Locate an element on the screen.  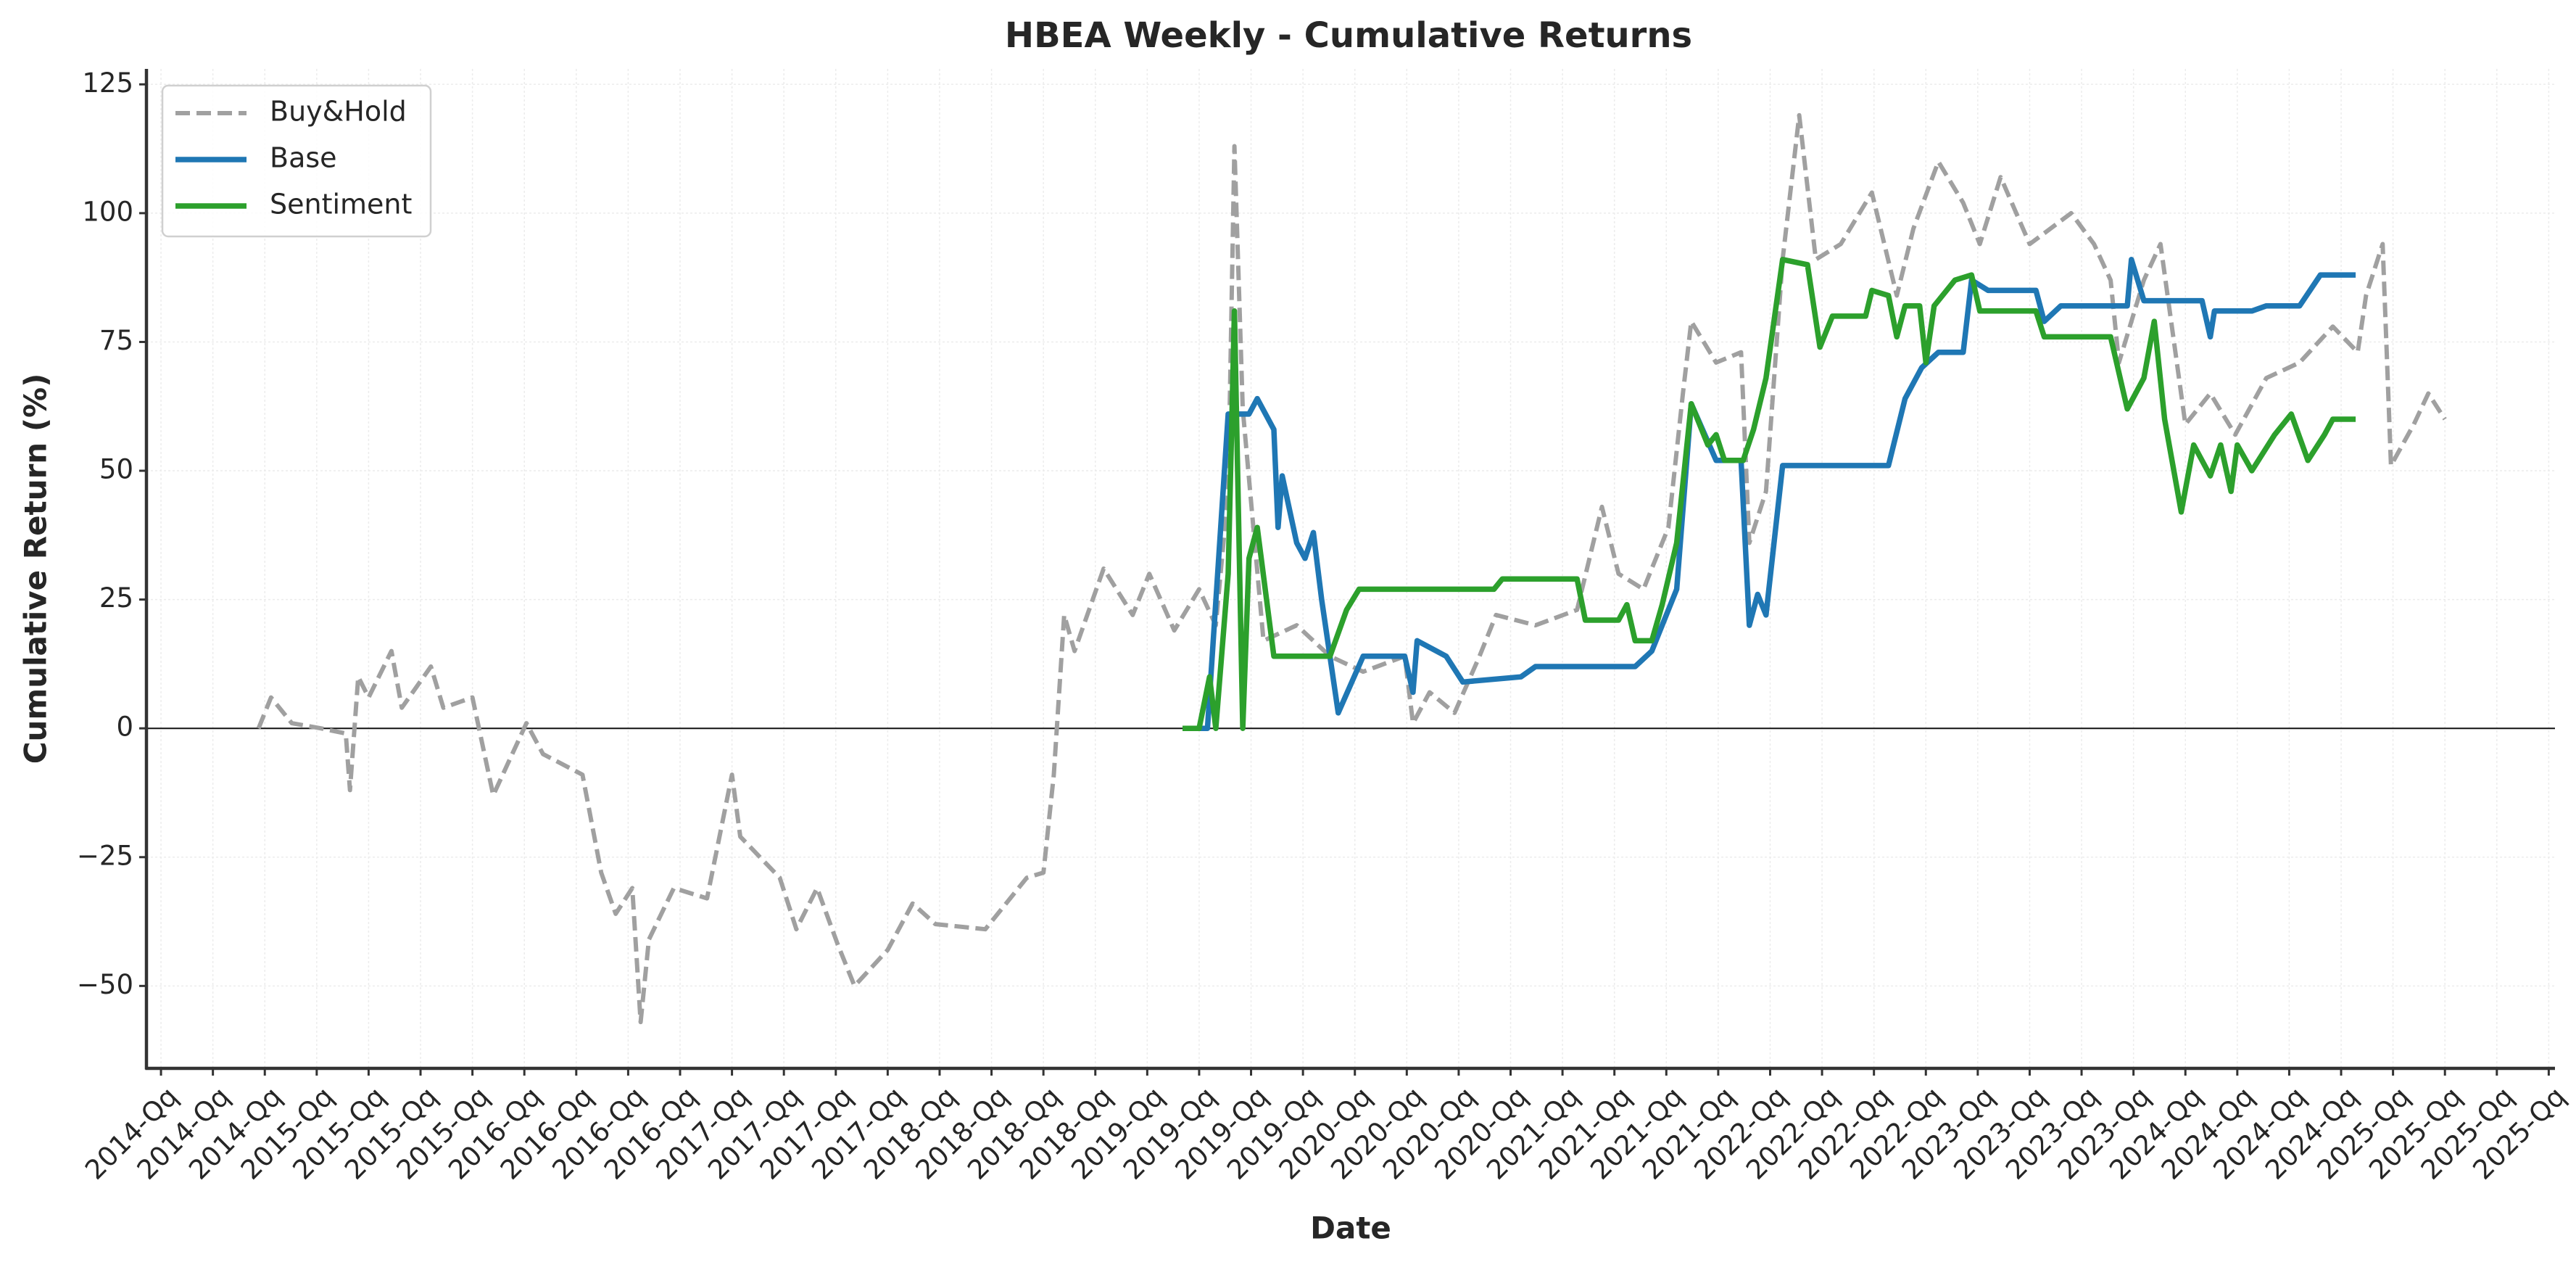
legend-label: Base is located at coordinates (303, 158).